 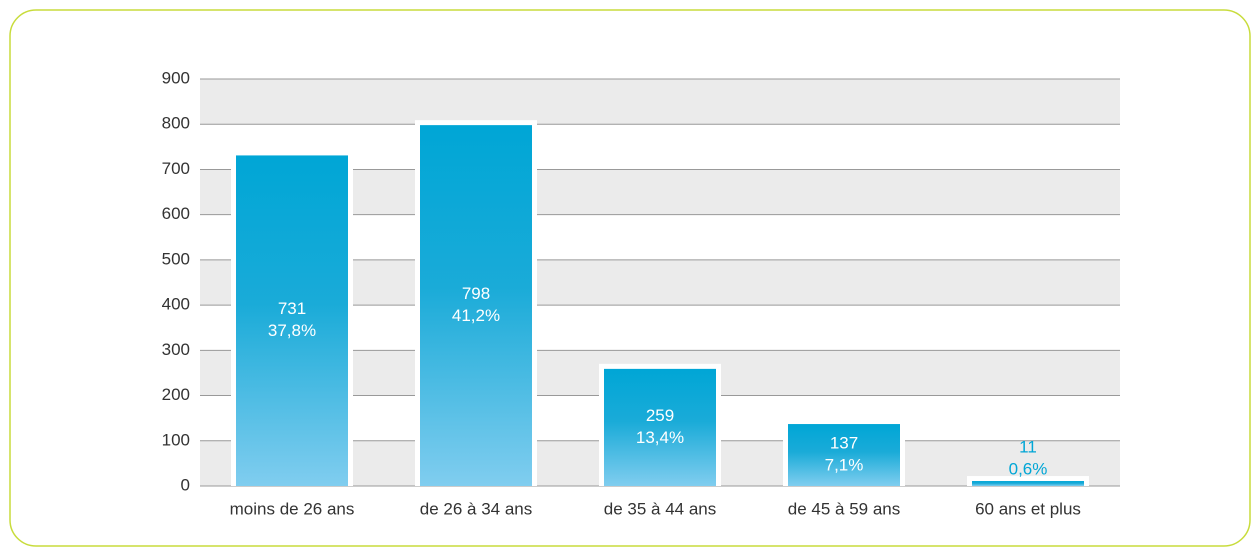 I want to click on y-tick-label: 900, so click(x=176, y=77).